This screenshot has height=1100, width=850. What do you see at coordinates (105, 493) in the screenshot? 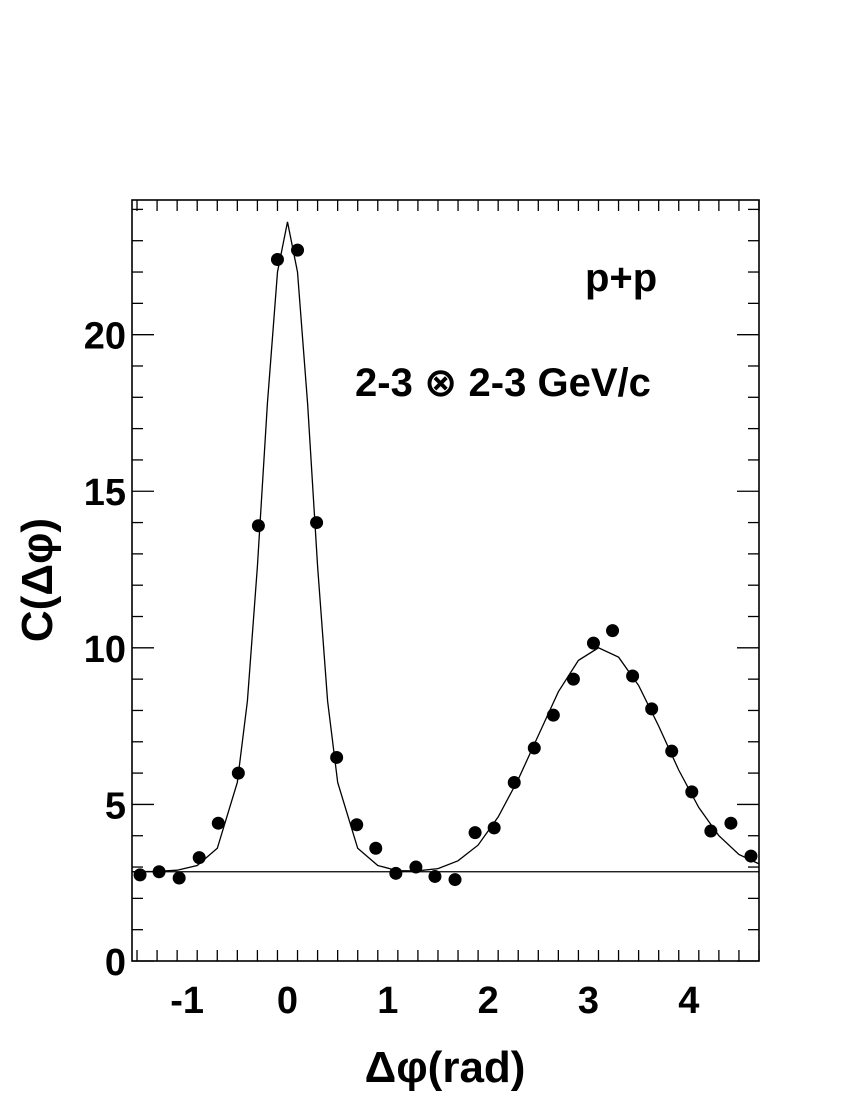
I see `y-tick-label: 15` at bounding box center [105, 493].